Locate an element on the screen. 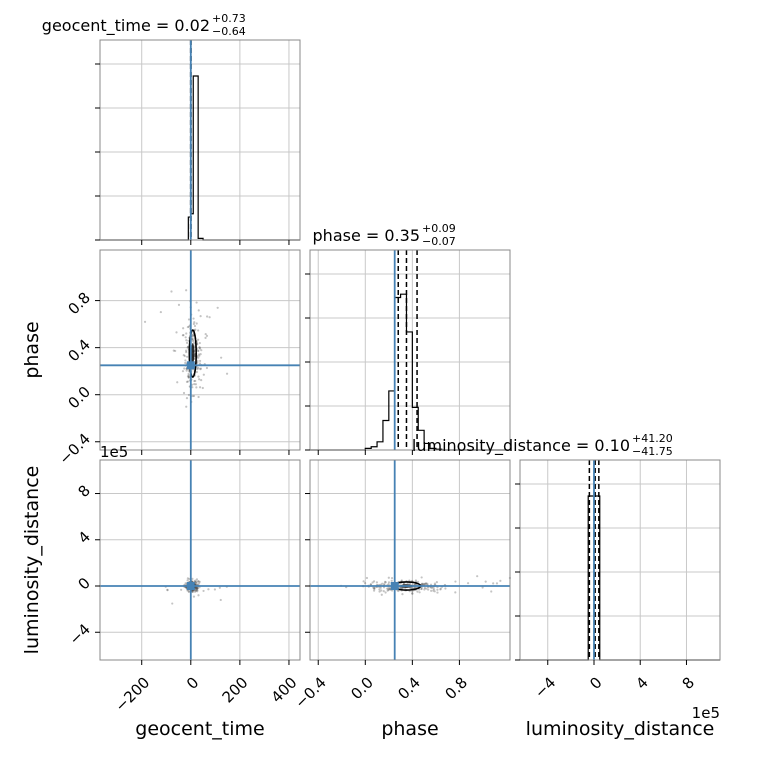 The height and width of the screenshot is (760, 760). panel-phase-vs-luminosity_distance: −0.4 0.0 0.4 0.8 is located at coordinates (401, 585).